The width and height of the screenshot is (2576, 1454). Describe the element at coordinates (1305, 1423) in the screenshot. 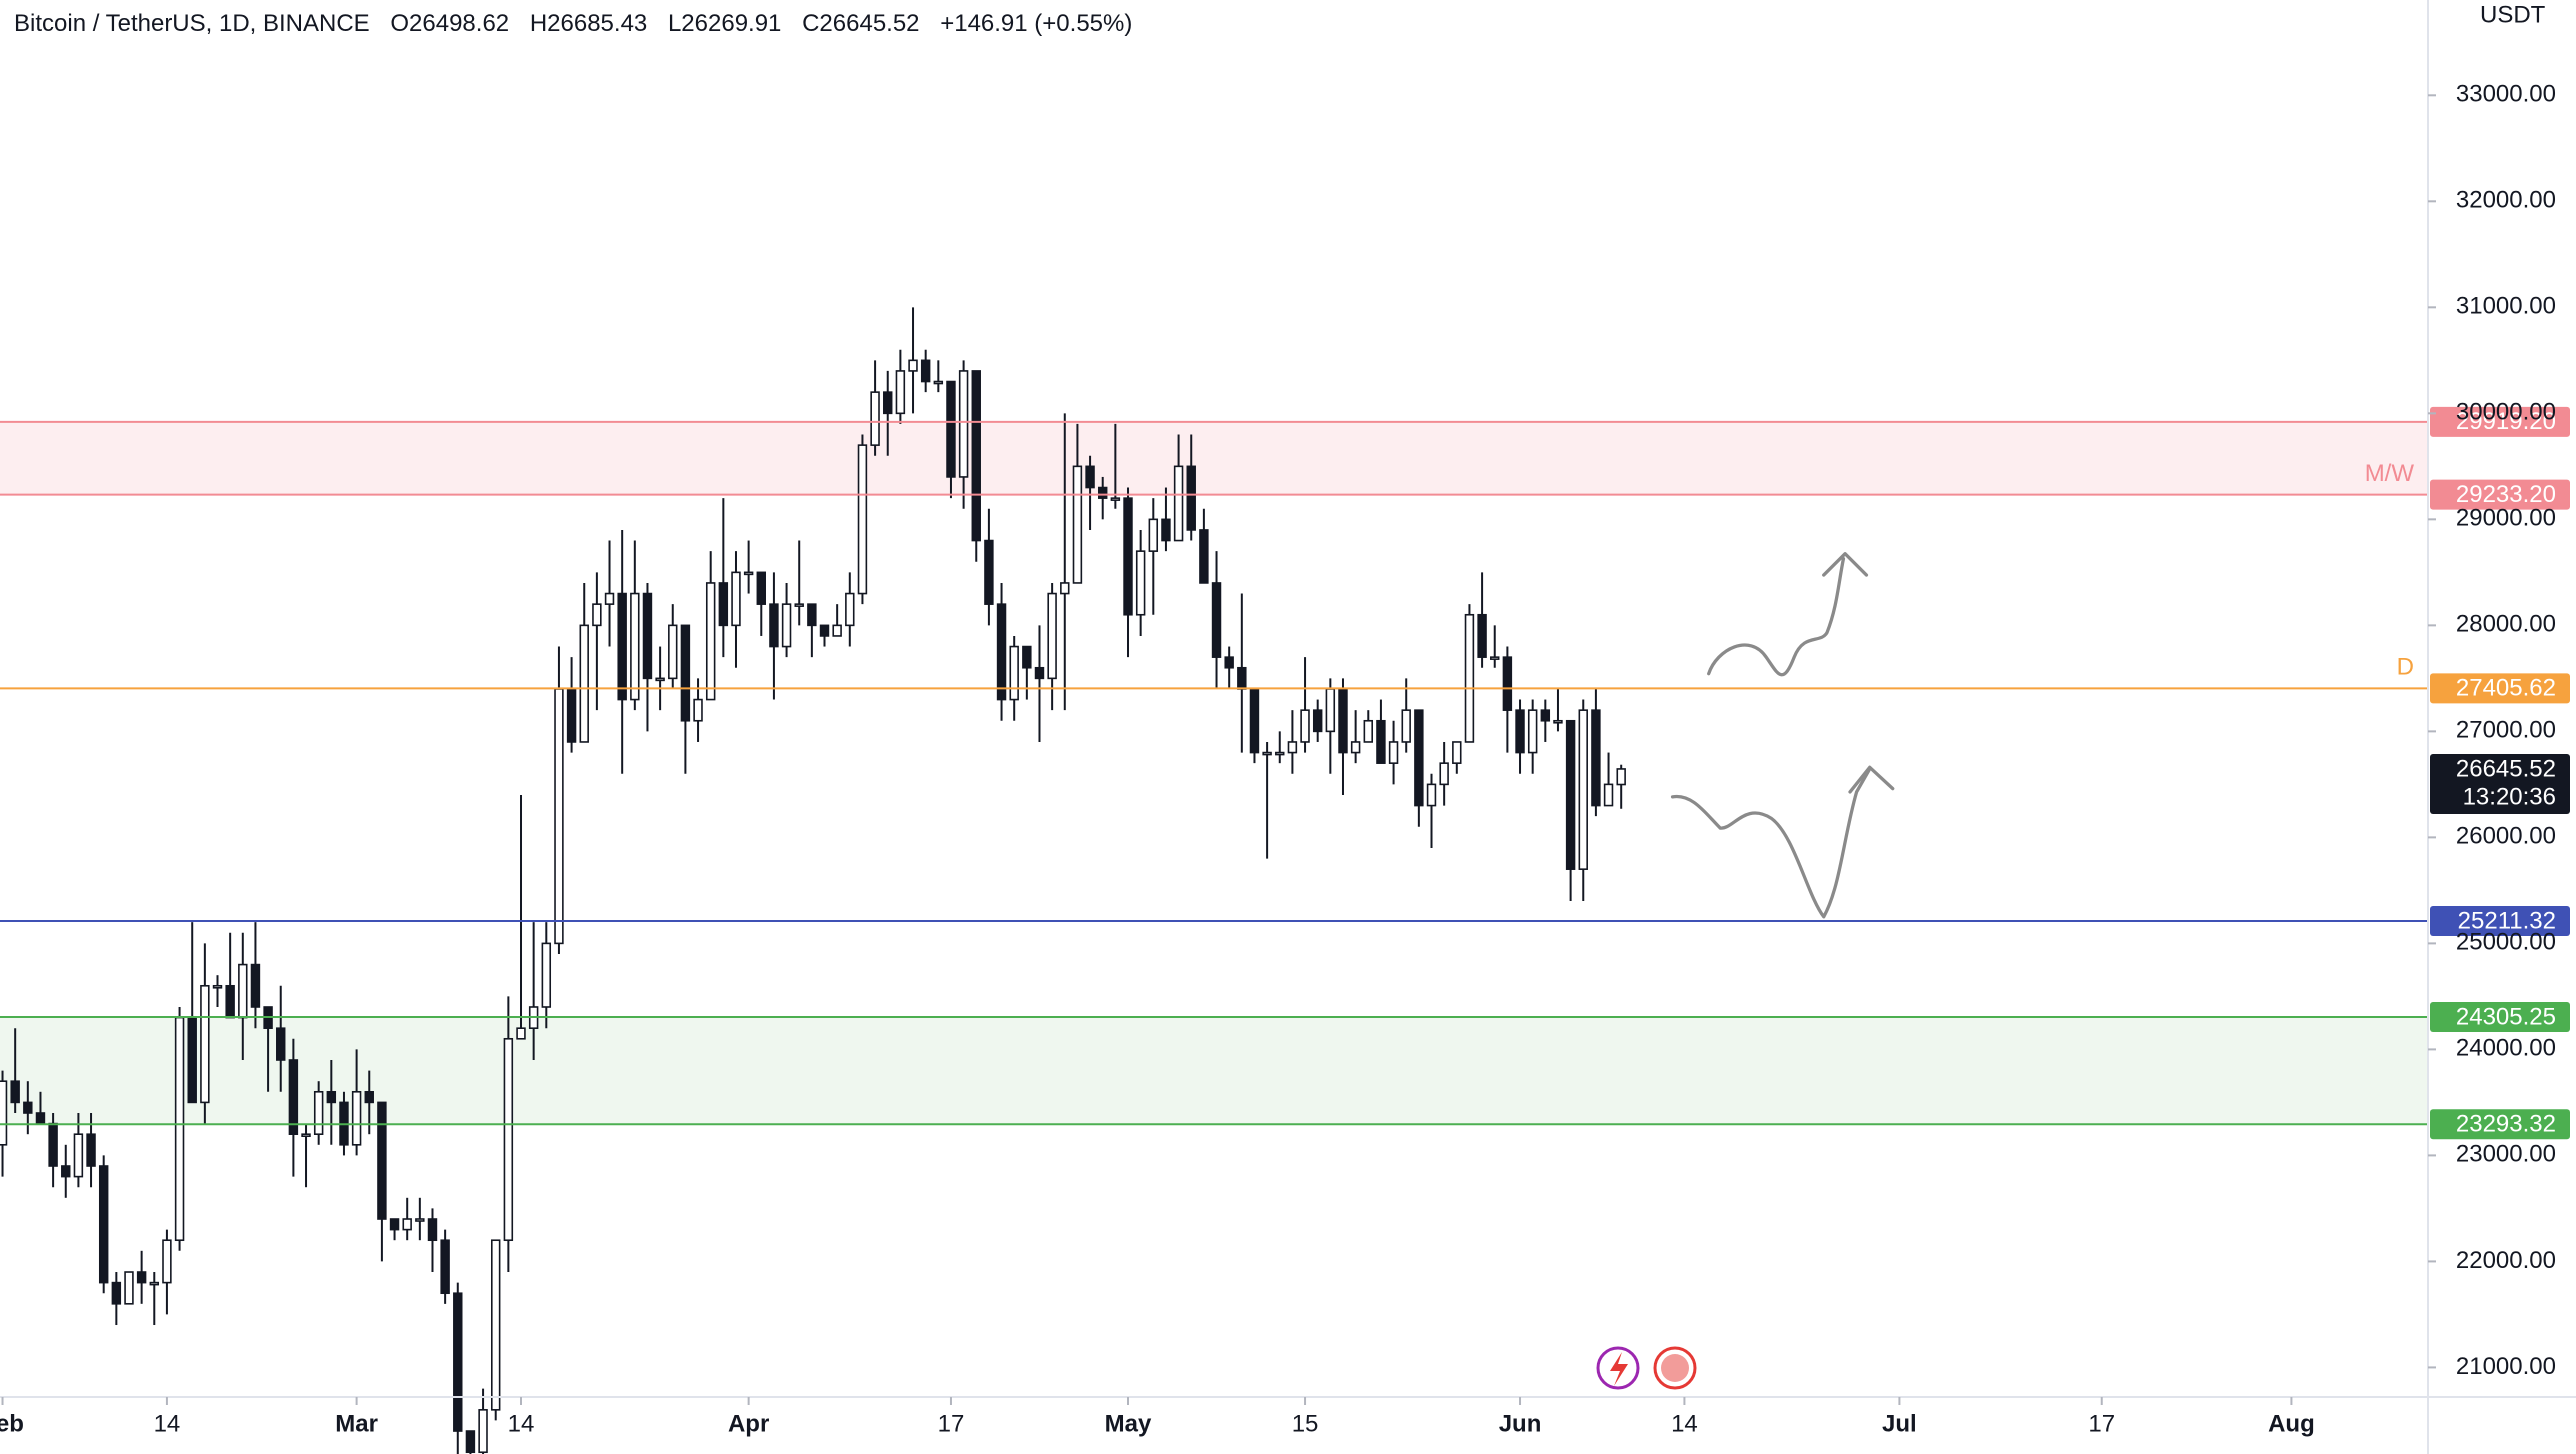

I see `x-tick-label: 15` at that location.